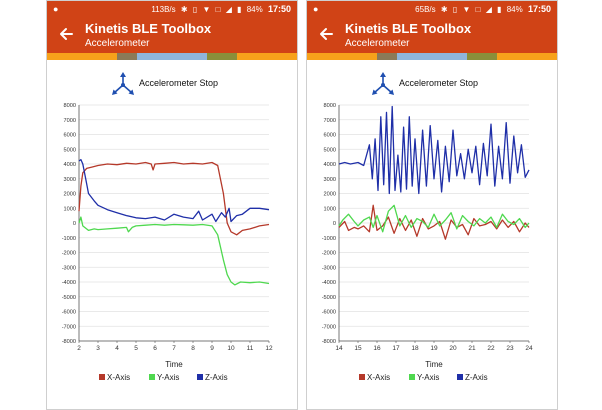 This screenshot has height=410, width=602. I want to click on status-bar: ● 113B/s ✱ ▯ ▼ □ ◢ ▮ 84% 17:50, so click(172, 9).